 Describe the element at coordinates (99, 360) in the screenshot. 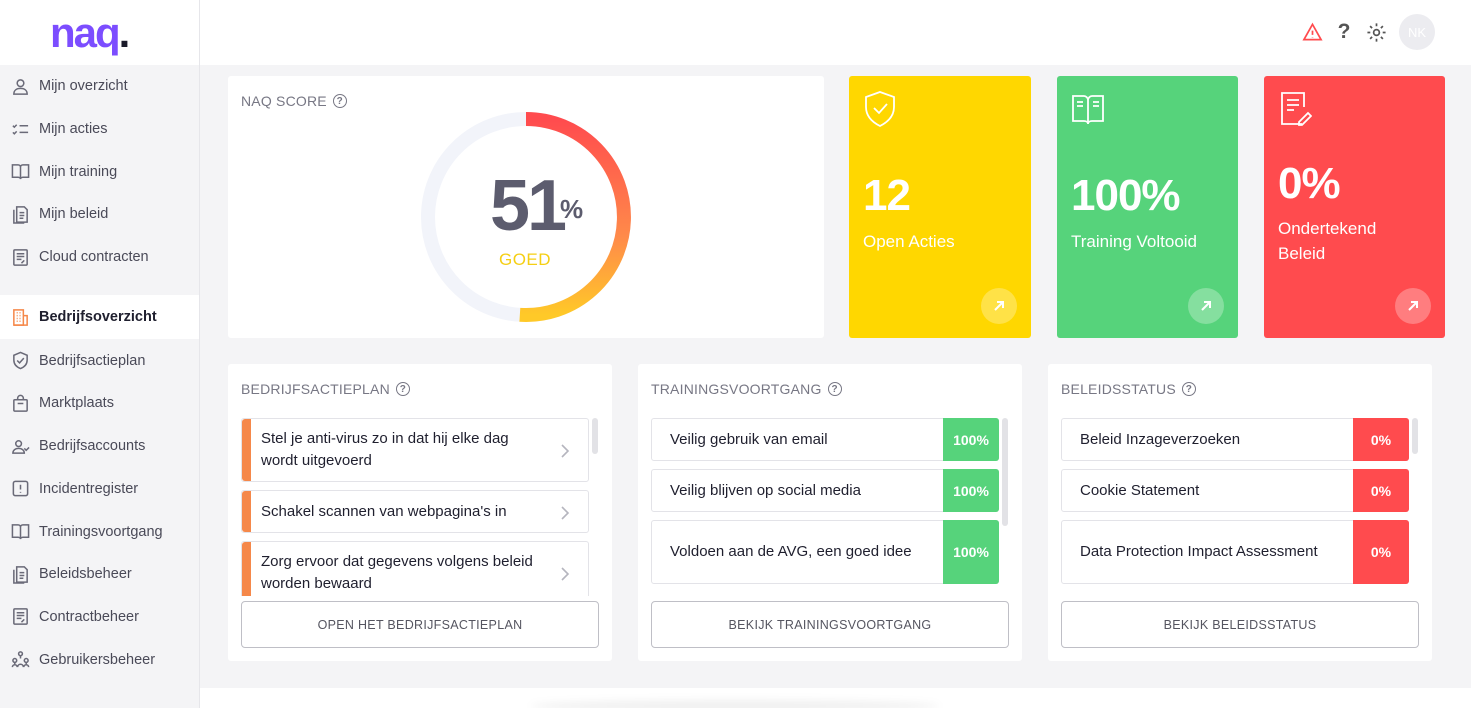

I see `nav-item-bedrijfsactieplan: Bedrijfsactieplan` at that location.